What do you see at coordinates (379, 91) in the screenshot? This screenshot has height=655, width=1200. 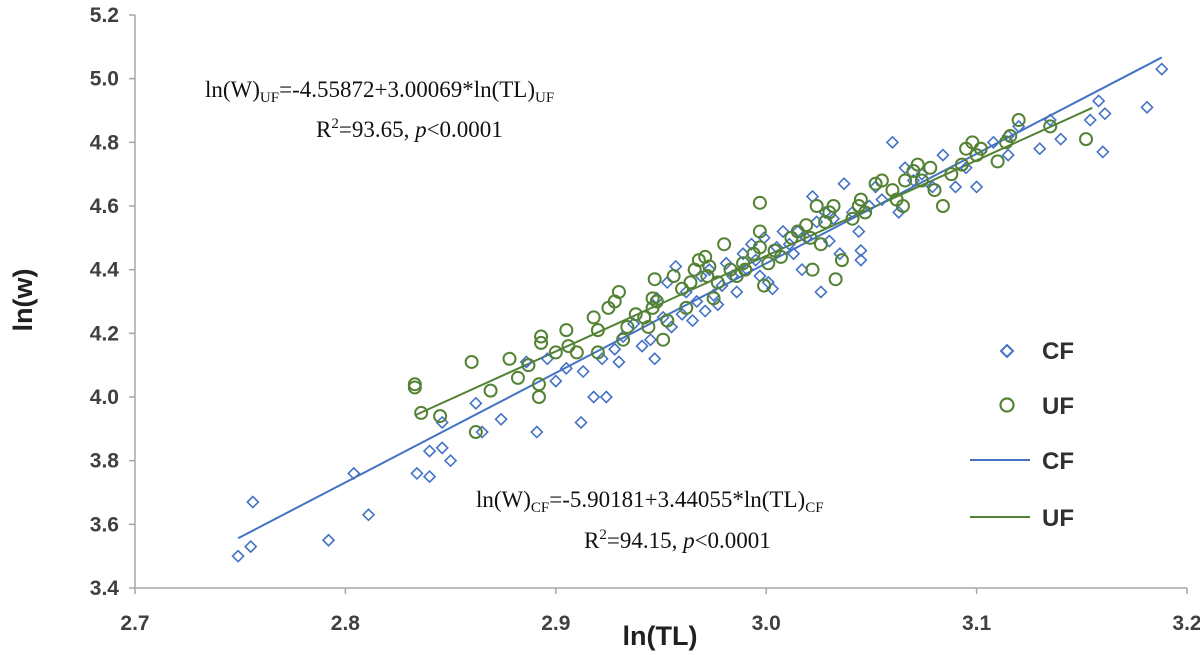 I see `uf-equation: ln(W)UF=-4.55872+3.00069*ln(TL)UF` at bounding box center [379, 91].